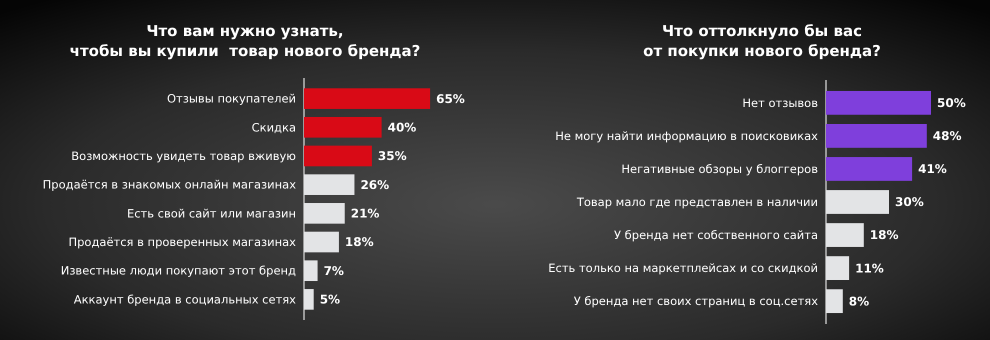 Image resolution: width=990 pixels, height=340 pixels. What do you see at coordinates (947, 136) in the screenshot?
I see `data-label: 48%` at bounding box center [947, 136].